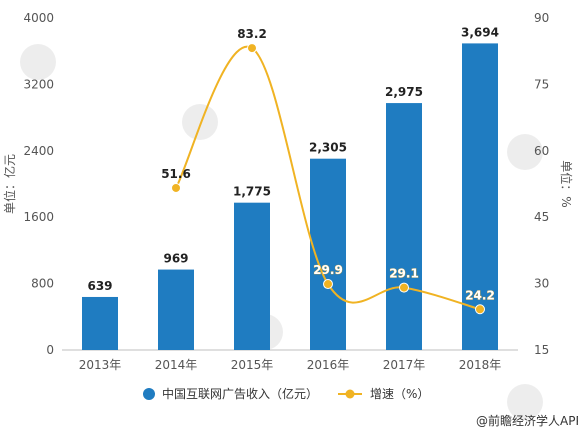  What do you see at coordinates (42, 284) in the screenshot?
I see `y-left-tick-label: 800` at bounding box center [42, 284].